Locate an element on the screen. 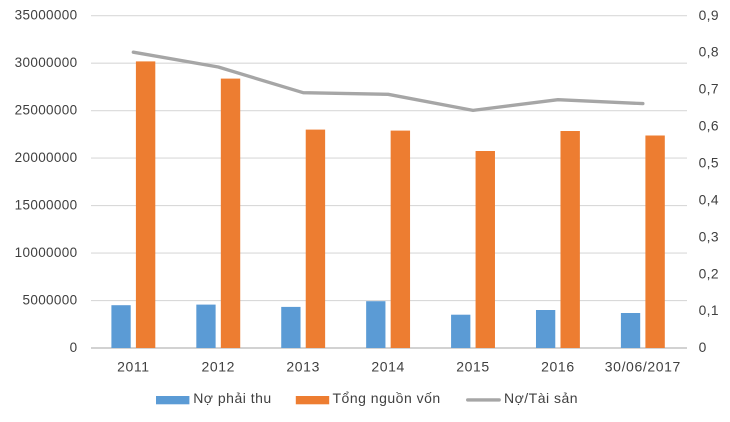 This screenshot has width=730, height=422. svg-text: 0,1 is located at coordinates (709, 310).